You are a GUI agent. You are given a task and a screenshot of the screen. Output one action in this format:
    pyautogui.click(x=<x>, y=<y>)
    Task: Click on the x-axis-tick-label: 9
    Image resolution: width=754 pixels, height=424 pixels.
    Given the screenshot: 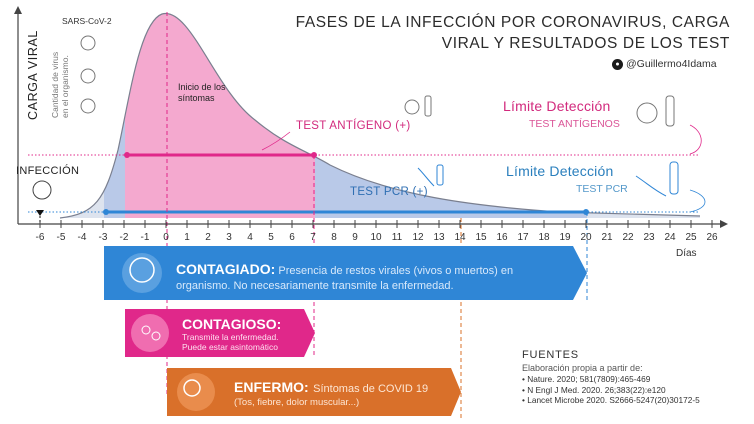 What is the action you would take?
    pyautogui.click(x=355, y=237)
    